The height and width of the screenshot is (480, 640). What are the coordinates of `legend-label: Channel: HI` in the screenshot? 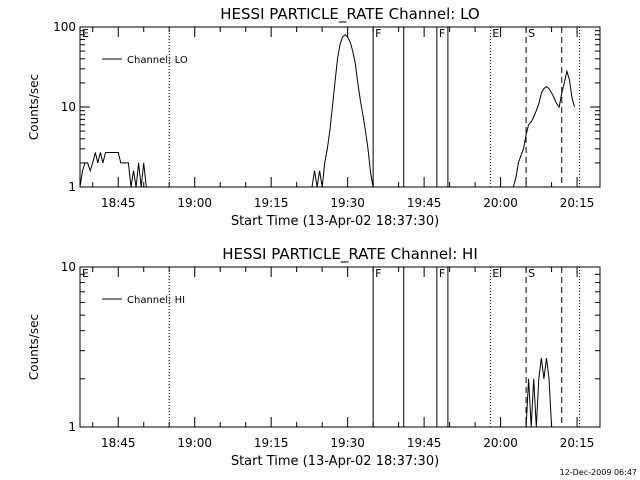 It's located at (156, 300).